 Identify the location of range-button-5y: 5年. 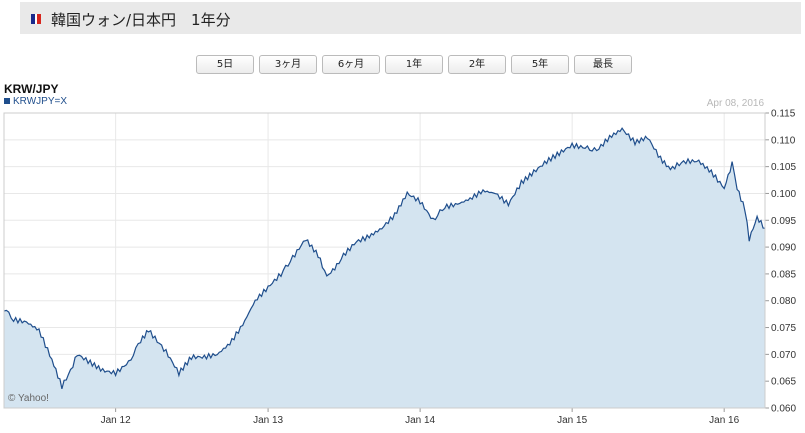
(540, 64).